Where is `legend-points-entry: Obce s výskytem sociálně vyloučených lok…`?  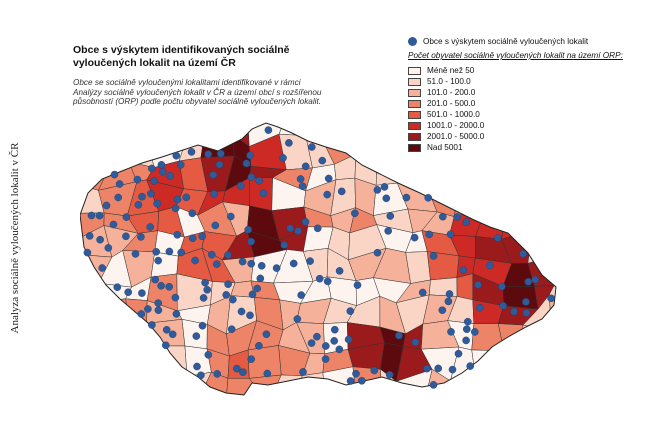
legend-points-entry: Obce s výskytem sociálně vyloučených lok… is located at coordinates (498, 42).